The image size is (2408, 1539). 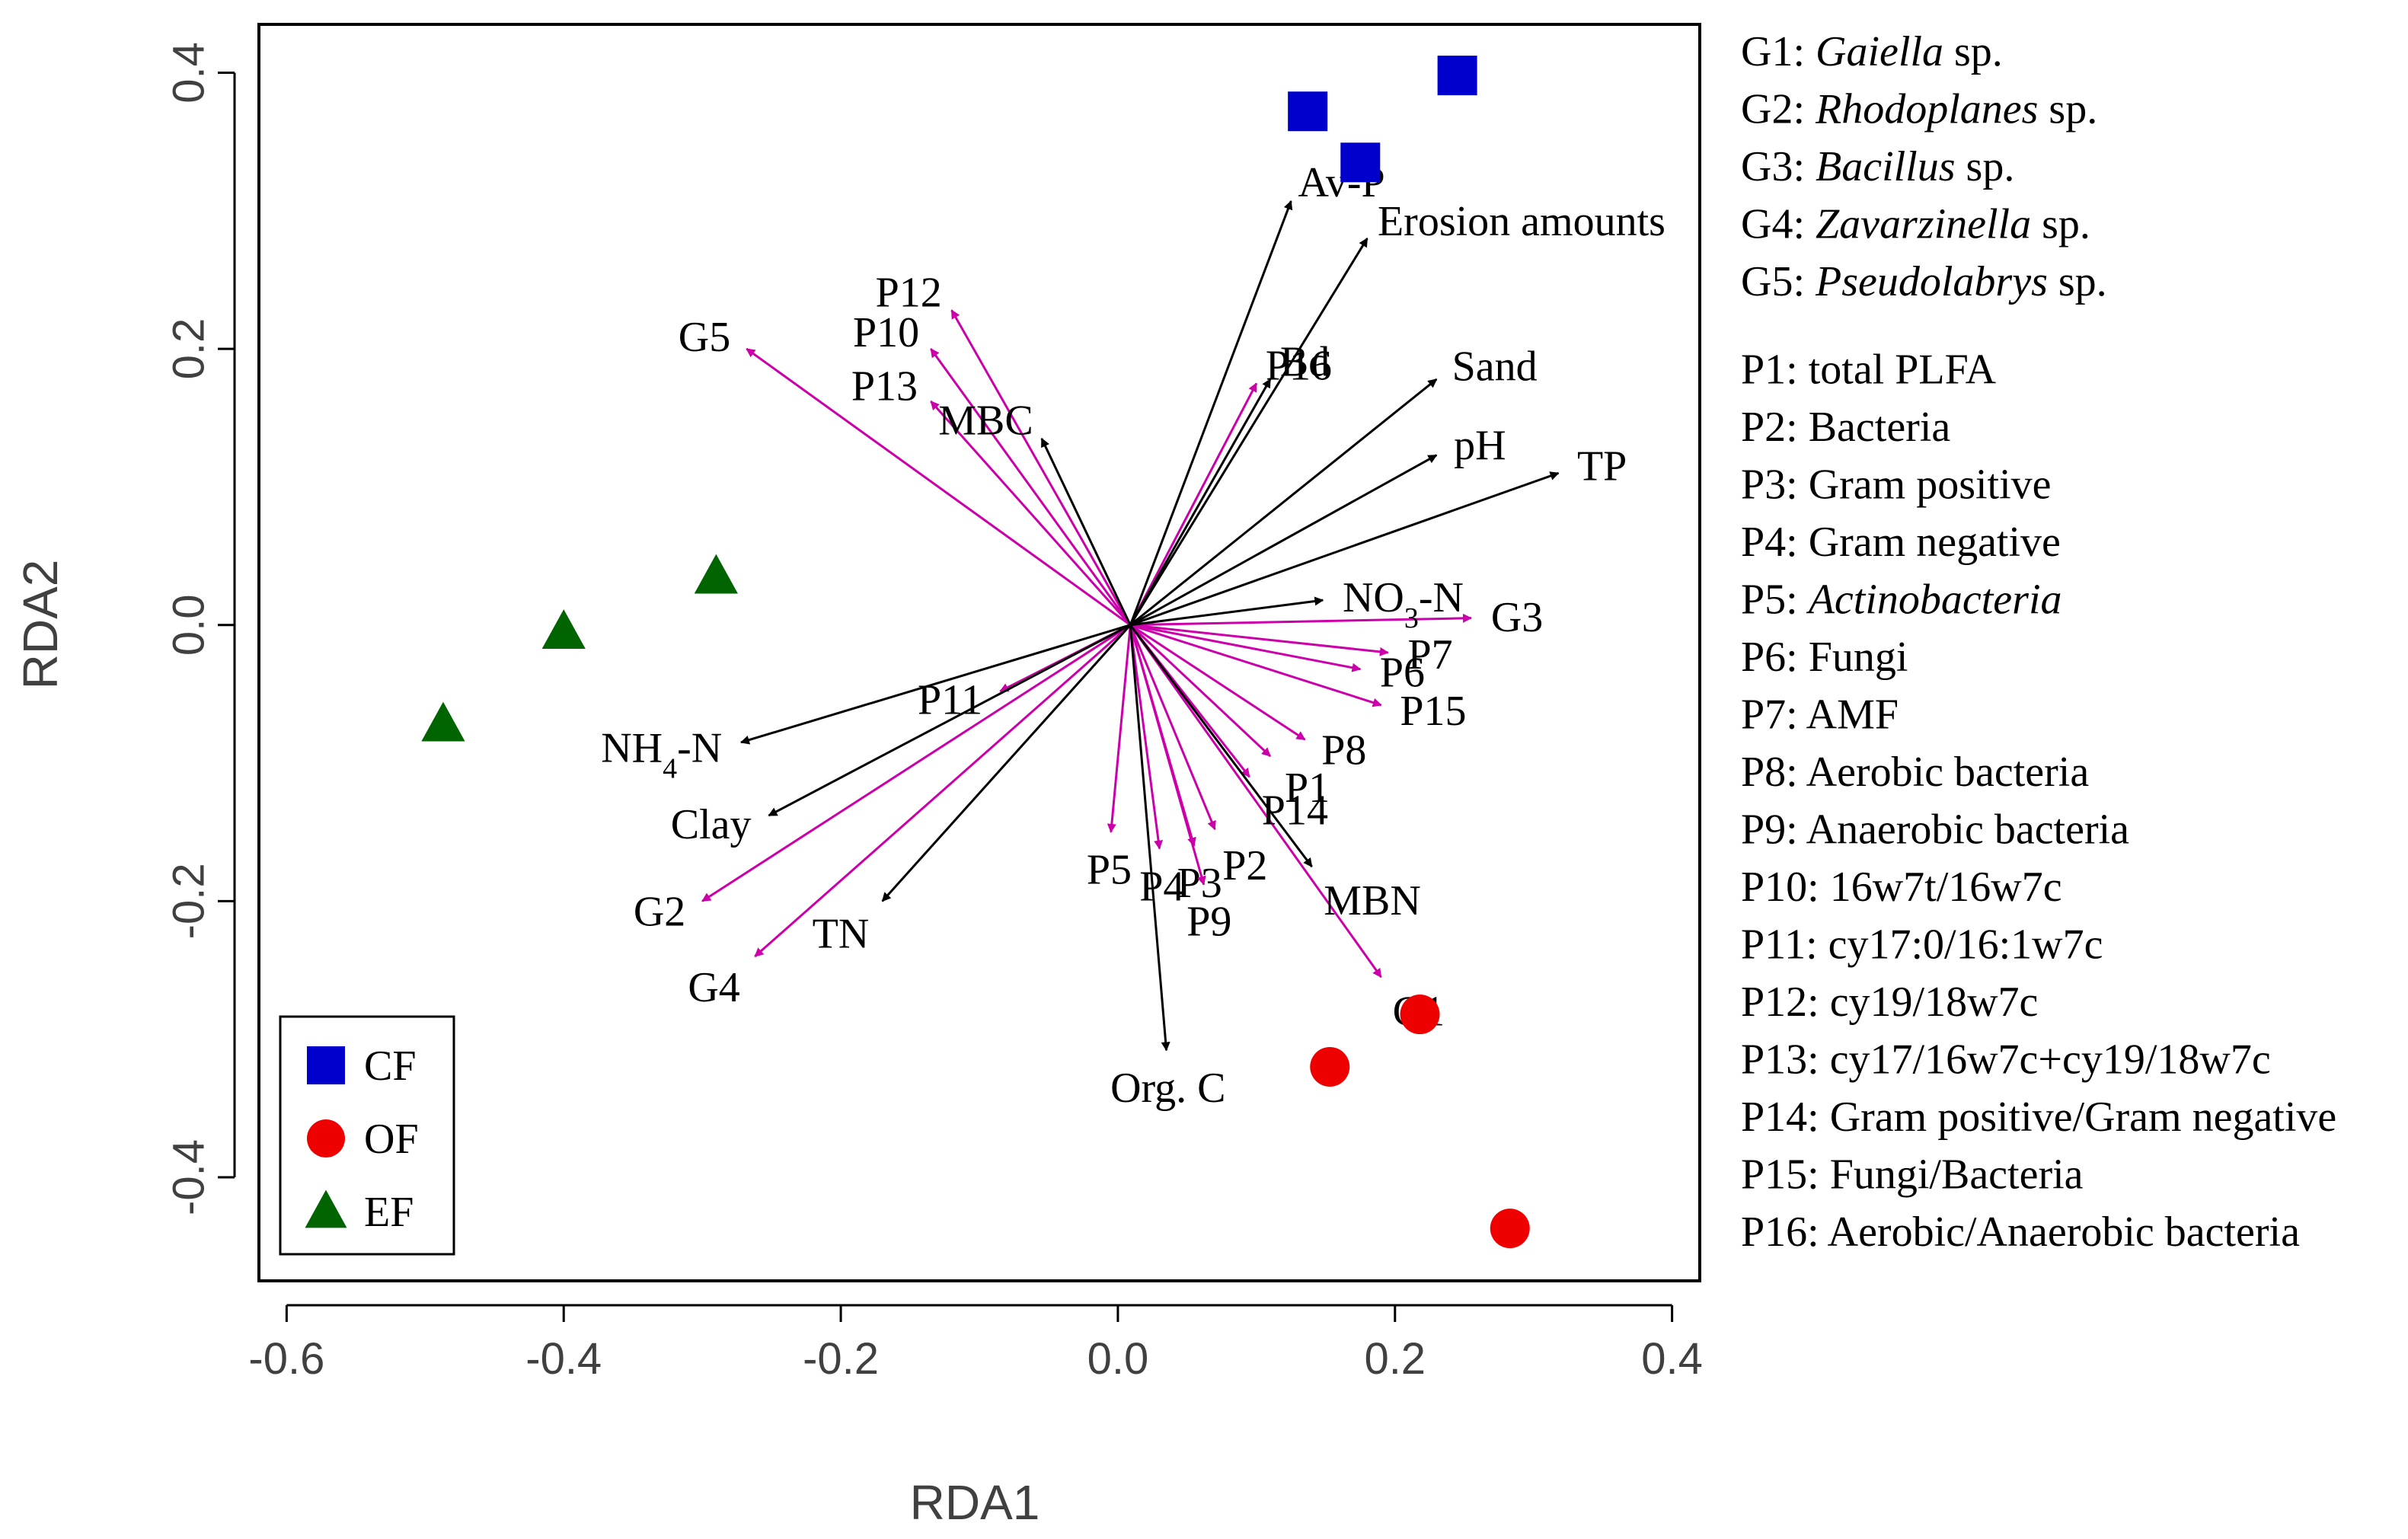 I want to click on vector-label-erosion-amounts: Erosion amounts, so click(x=1522, y=222).